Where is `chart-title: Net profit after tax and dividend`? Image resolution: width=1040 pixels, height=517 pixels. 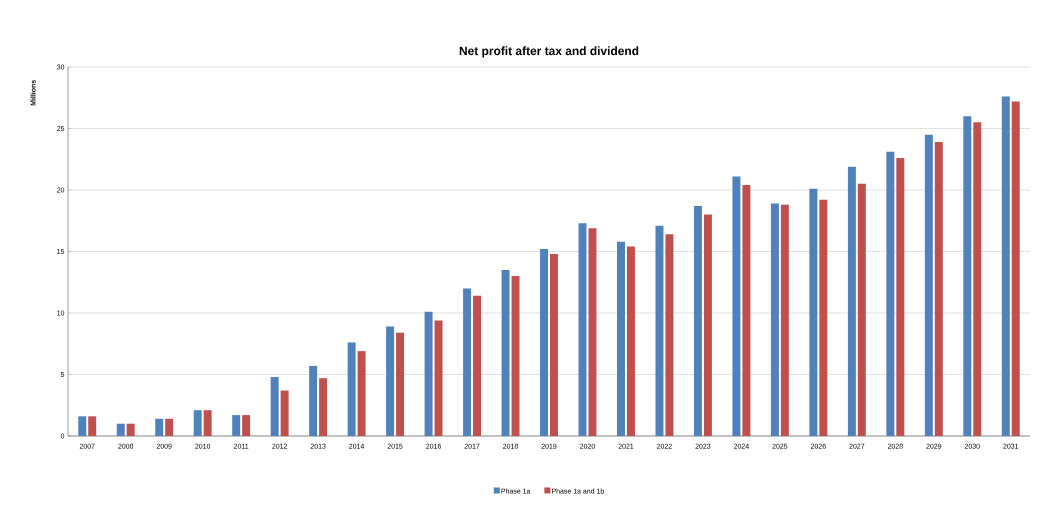
chart-title: Net profit after tax and dividend is located at coordinates (549, 52).